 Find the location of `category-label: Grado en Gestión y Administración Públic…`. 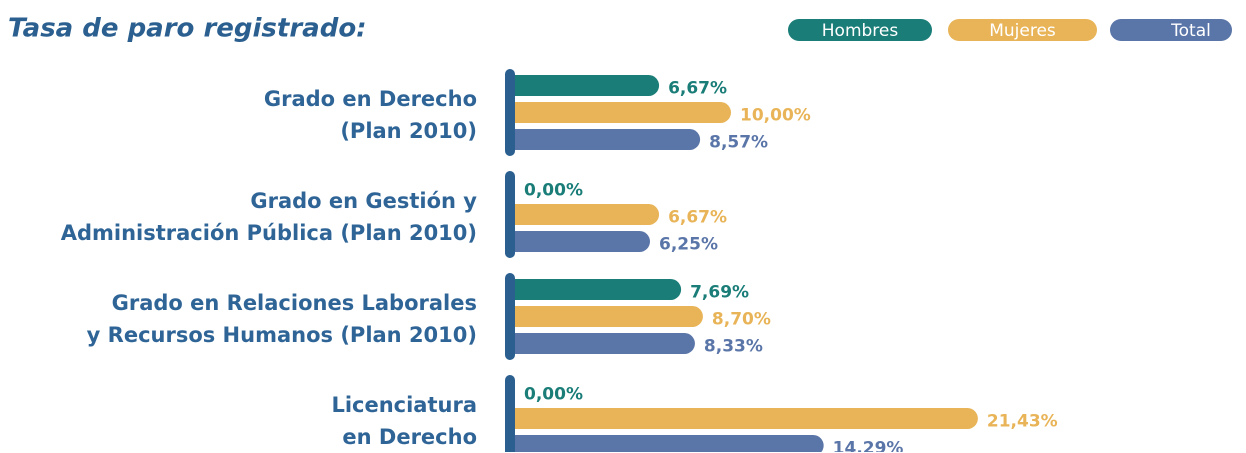

category-label: Grado en Gestión y Administración Públic… is located at coordinates (268, 217).